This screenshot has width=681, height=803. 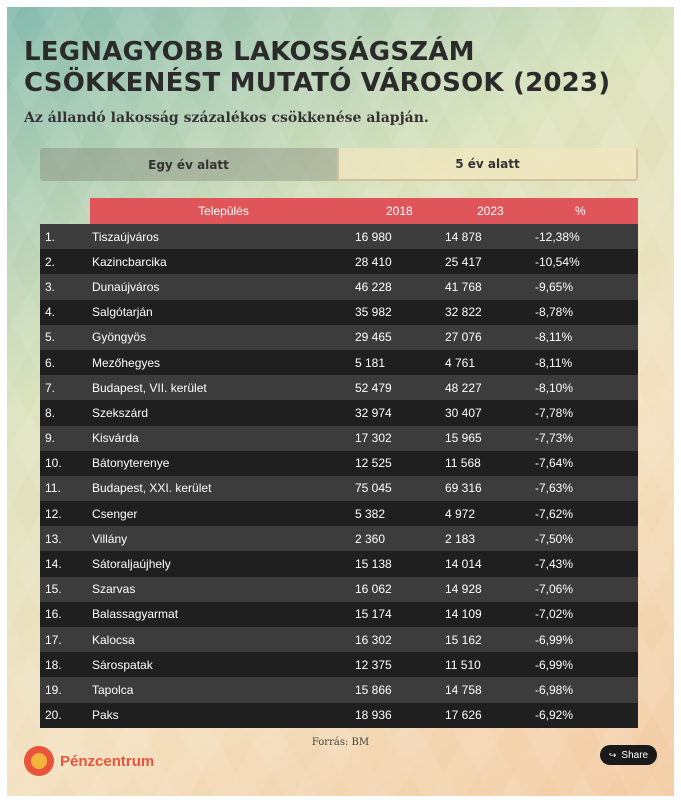 What do you see at coordinates (107, 761) in the screenshot?
I see `logo-text: Pénzcentrum` at bounding box center [107, 761].